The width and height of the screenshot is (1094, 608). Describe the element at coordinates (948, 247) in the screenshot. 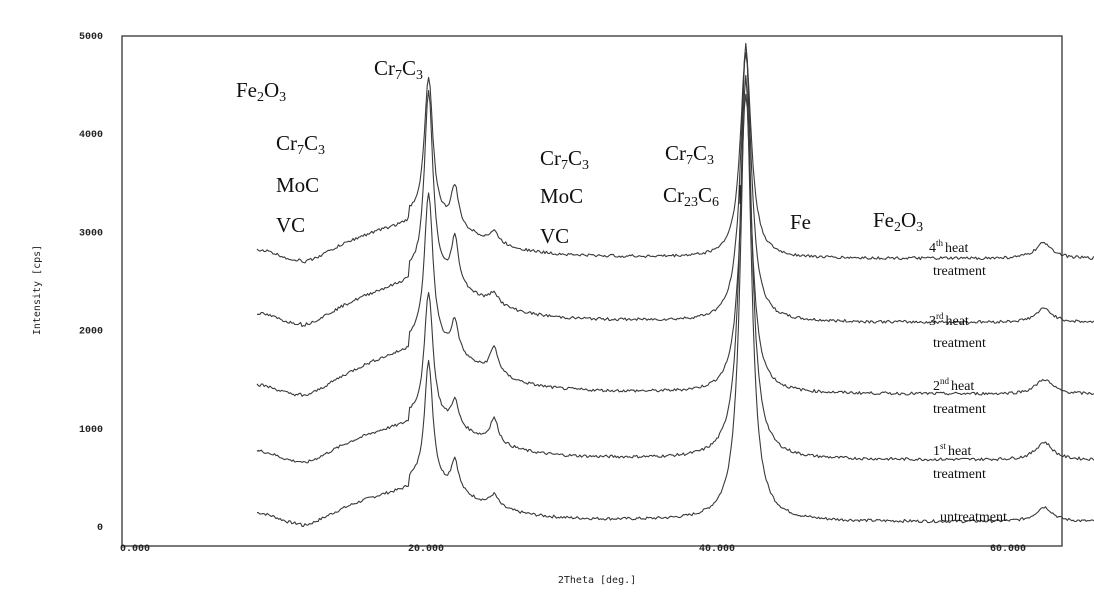

I see `curve-label-4th-line1: 4th heat` at that location.